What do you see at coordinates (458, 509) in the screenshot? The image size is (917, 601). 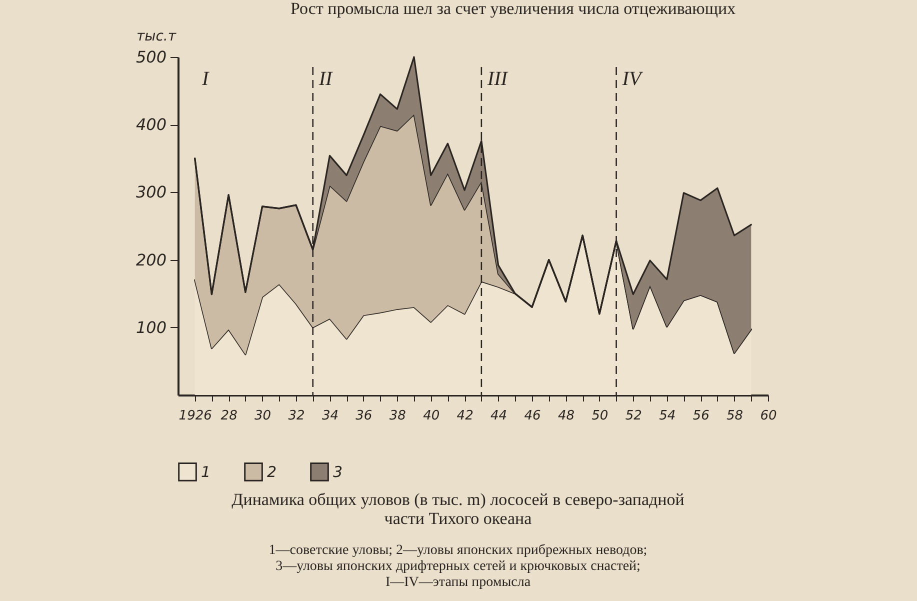 I see `text: Динамика общих уловов (в тыс. m) лососей в северо-западной части Тихого океана` at bounding box center [458, 509].